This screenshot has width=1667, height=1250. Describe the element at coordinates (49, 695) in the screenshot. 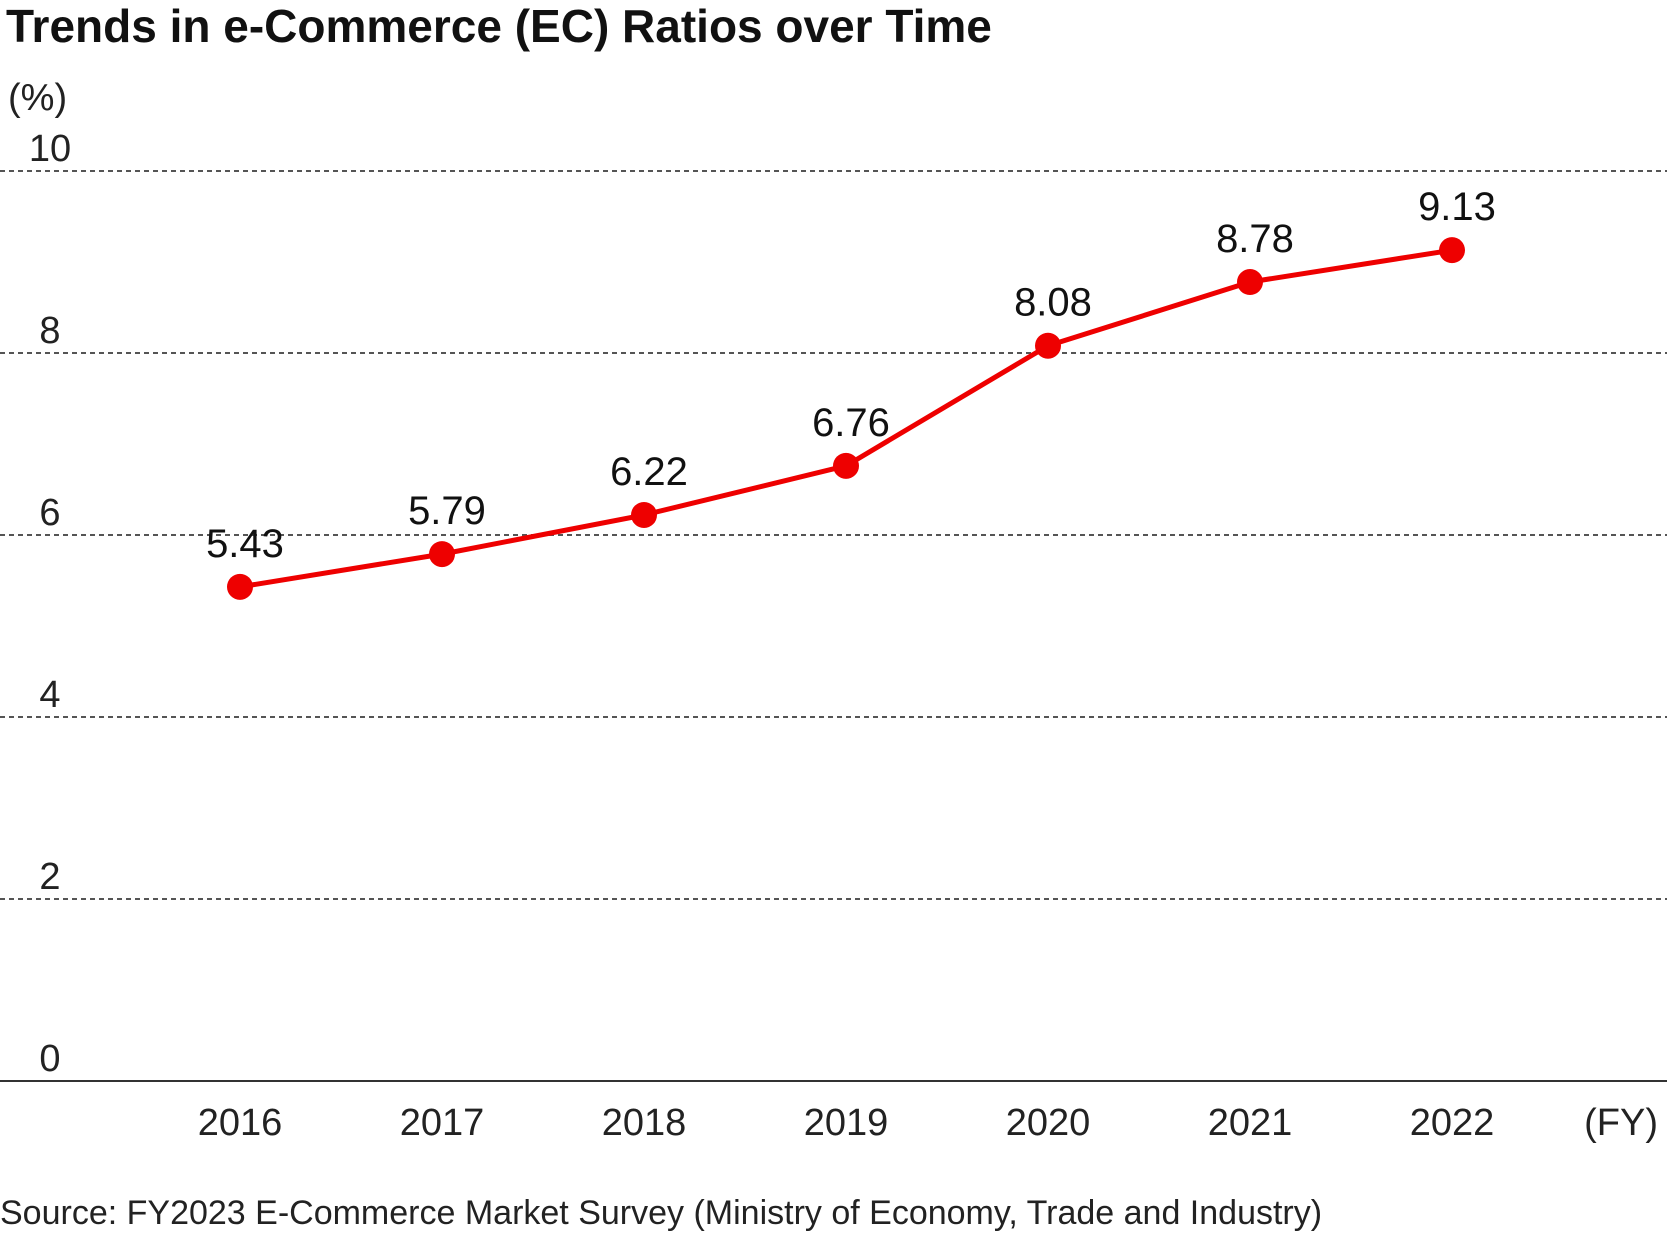

I see `y-tick-label: 4` at that location.